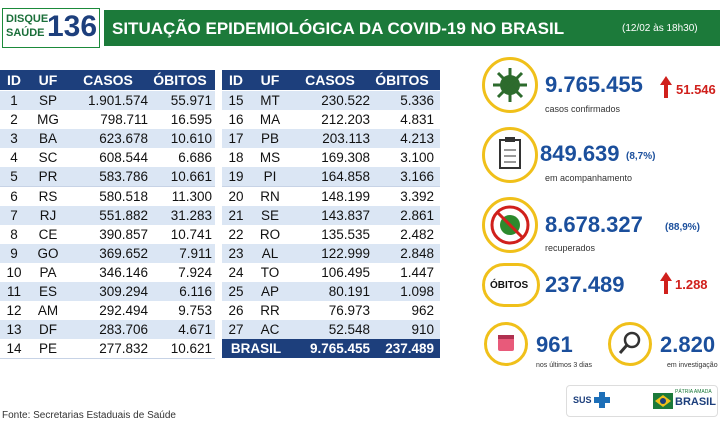 Image resolution: width=720 pixels, height=426 pixels. Describe the element at coordinates (195, 253) in the screenshot. I see `table-cell: 7.911` at that location.